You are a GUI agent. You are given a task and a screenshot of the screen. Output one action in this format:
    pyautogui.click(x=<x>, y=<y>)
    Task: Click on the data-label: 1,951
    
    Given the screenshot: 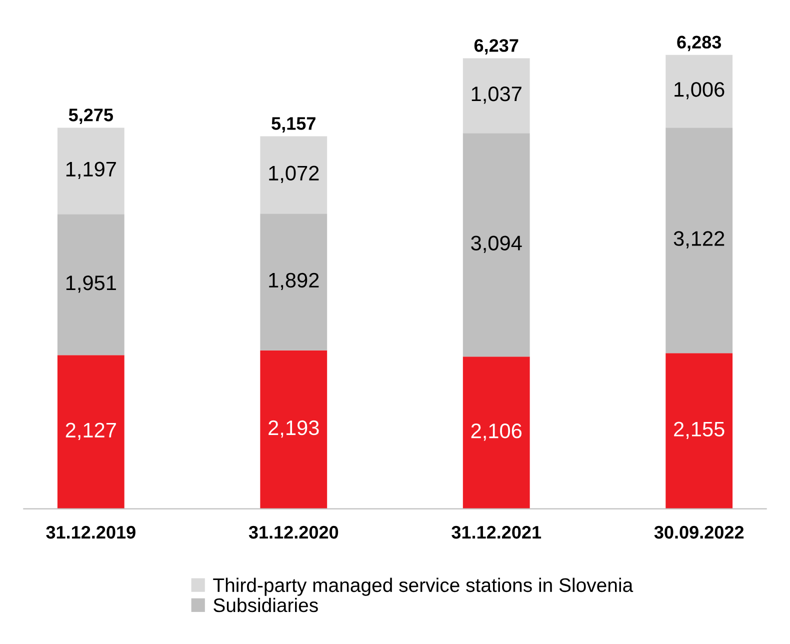 What is the action you would take?
    pyautogui.click(x=91, y=284)
    